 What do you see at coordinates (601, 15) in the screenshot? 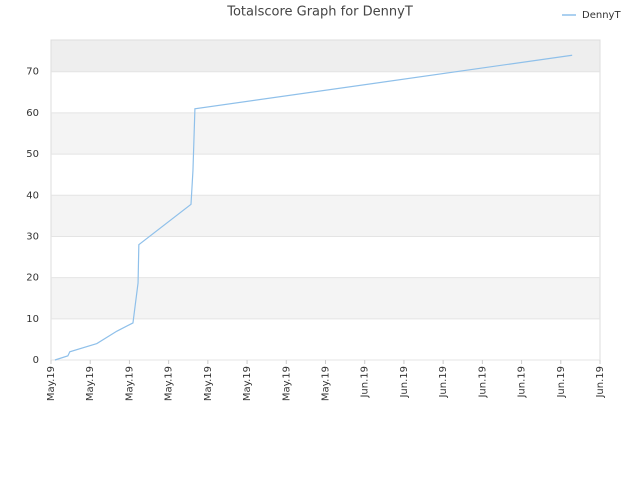
I see `legend-label: DennyT` at bounding box center [601, 15].